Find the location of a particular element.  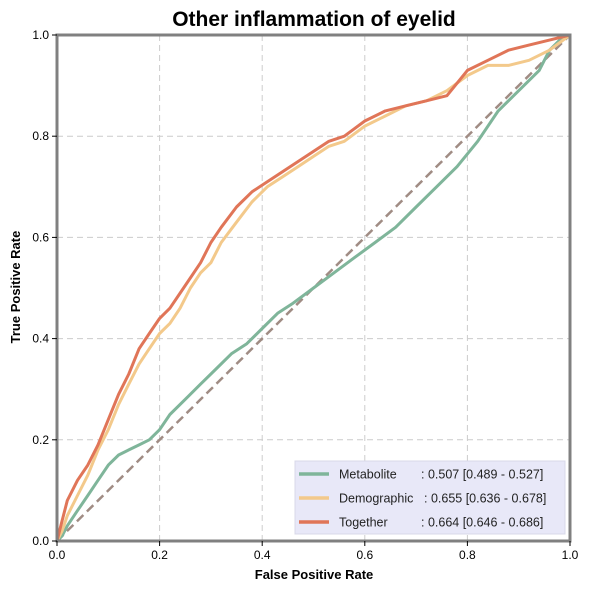

y-tick-label: 0.8 is located at coordinates (40, 136).